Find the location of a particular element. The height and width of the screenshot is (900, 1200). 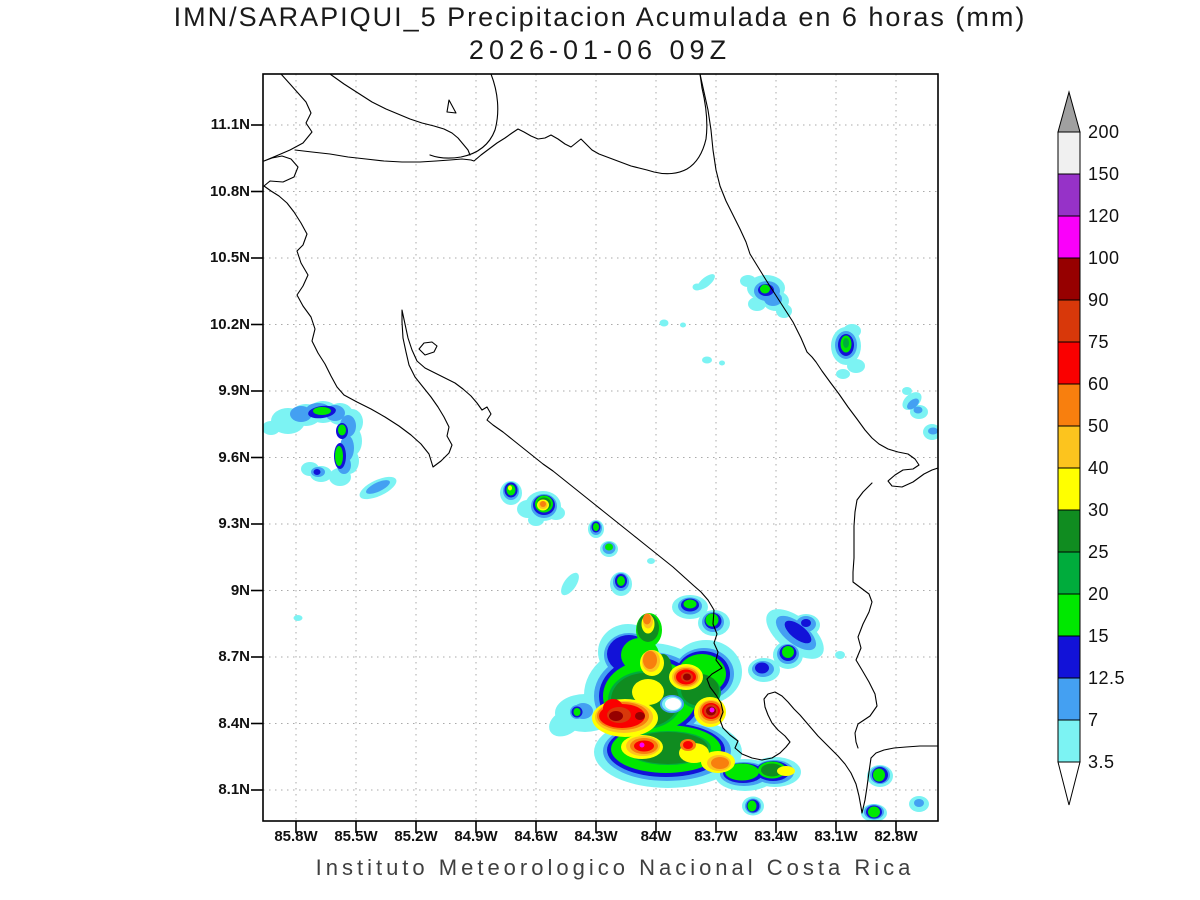

x-axis-label: 84.6W is located at coordinates (536, 836).